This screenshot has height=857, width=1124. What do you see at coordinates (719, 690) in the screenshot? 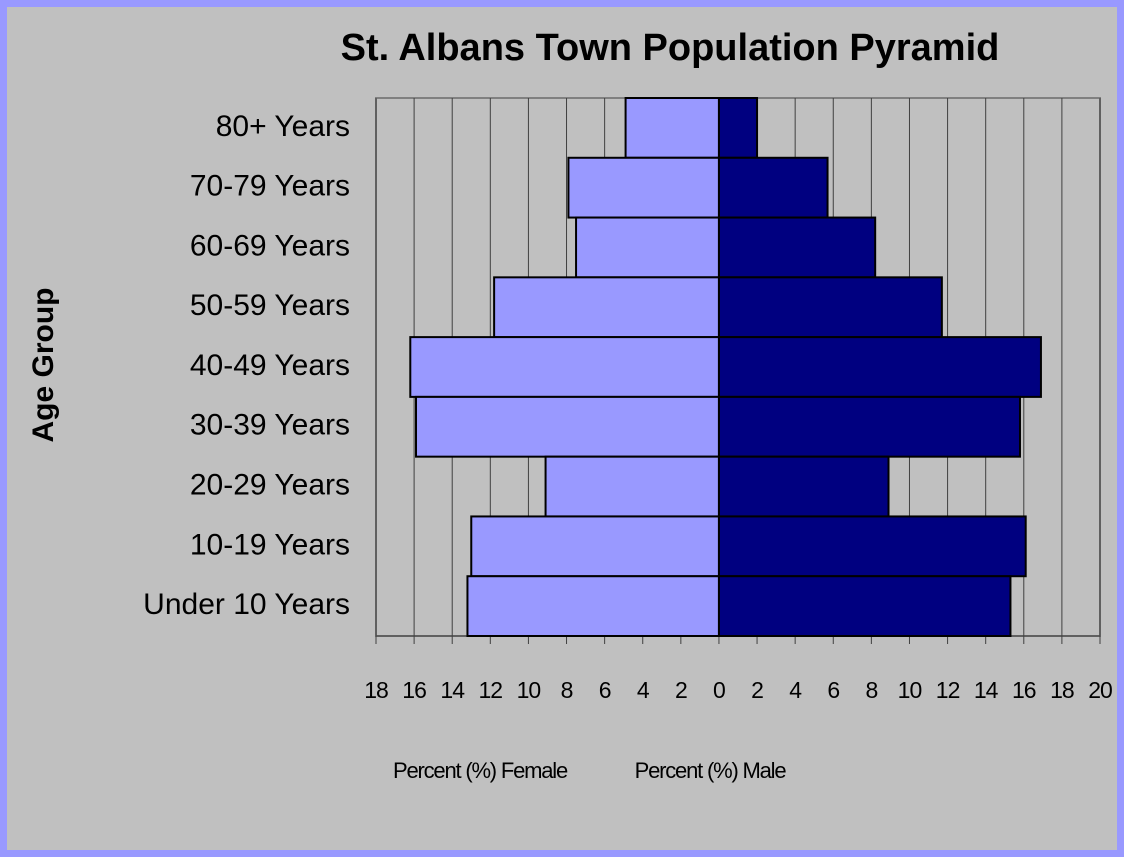
I see `x-tick-label: 0` at bounding box center [719, 690].